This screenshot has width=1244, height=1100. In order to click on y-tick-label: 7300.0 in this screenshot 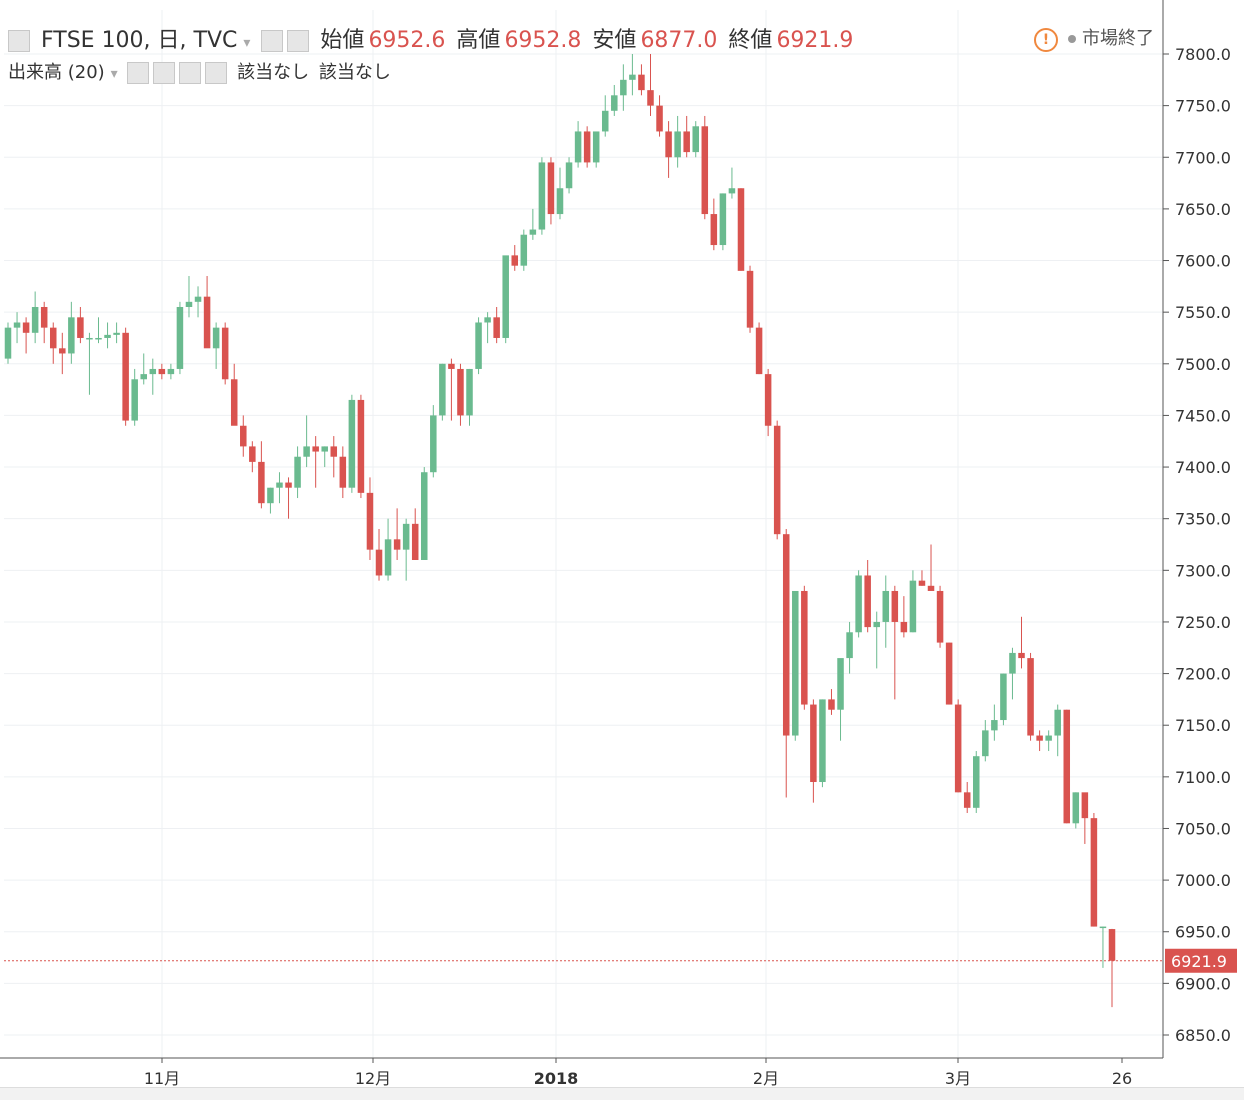, I will do `click(1203, 570)`.